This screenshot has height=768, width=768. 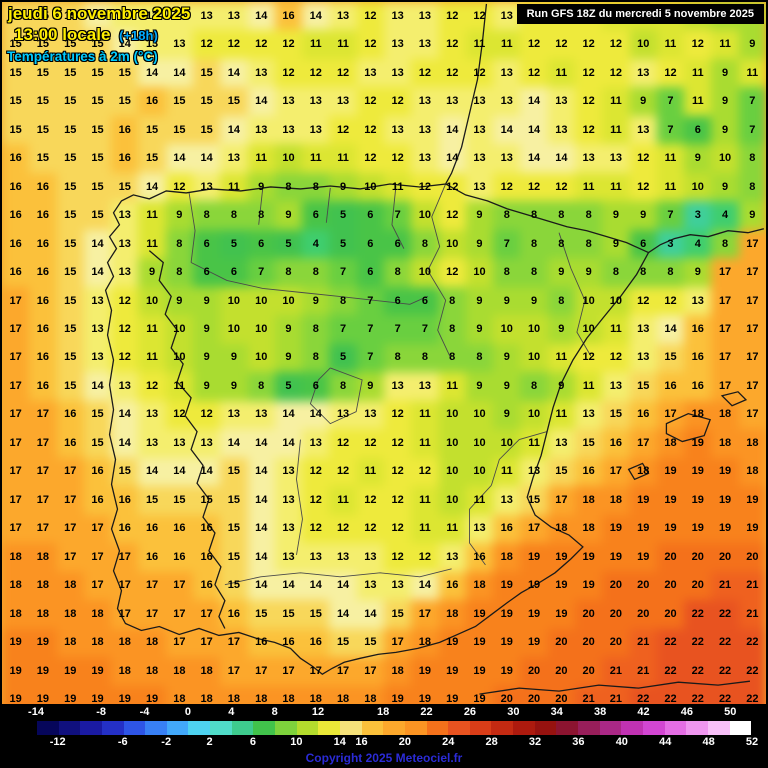 I want to click on copyright-text: Copyright 2025 Meteociel.fr, so click(x=384, y=758).